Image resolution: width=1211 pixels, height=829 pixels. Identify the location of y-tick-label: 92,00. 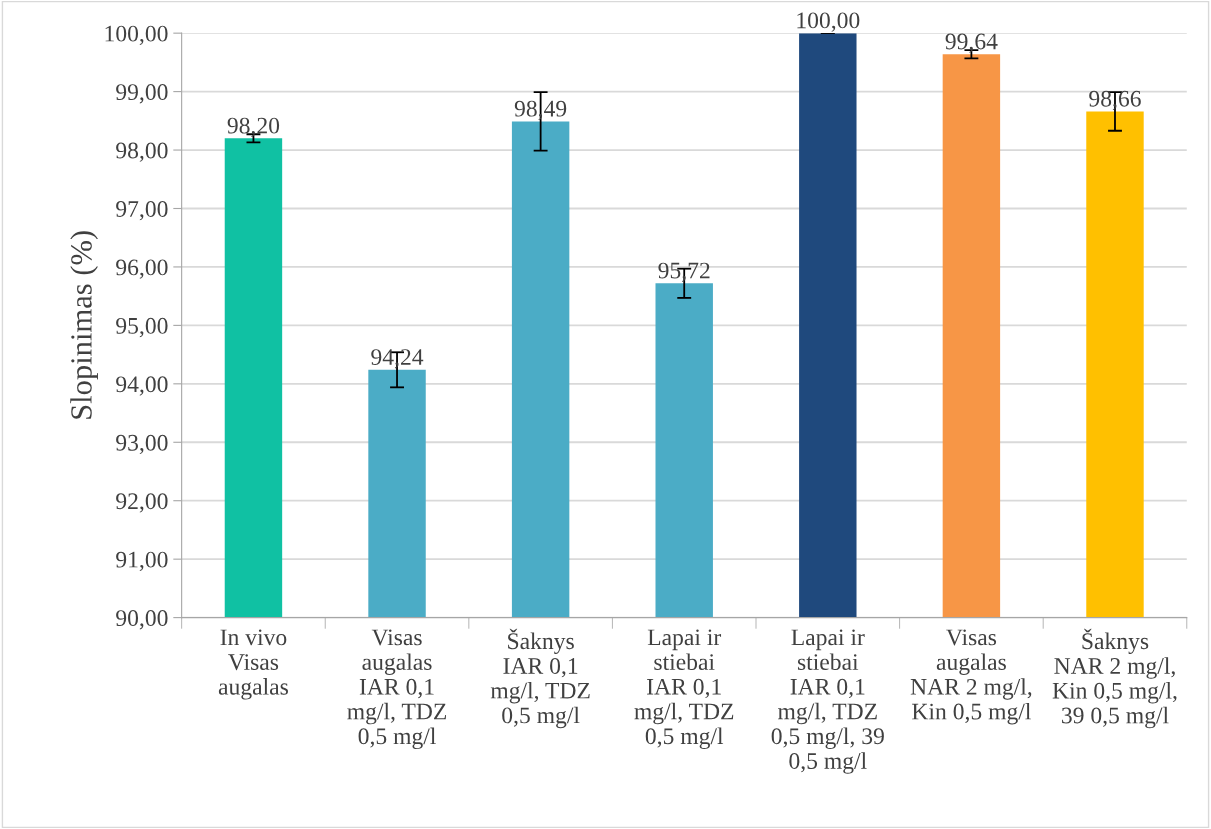
(142, 503).